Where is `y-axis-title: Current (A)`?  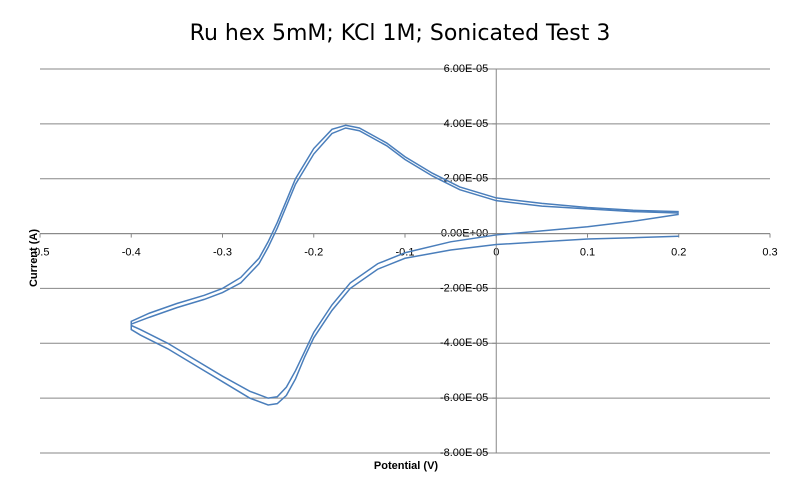
y-axis-title: Current (A) is located at coordinates (34, 258).